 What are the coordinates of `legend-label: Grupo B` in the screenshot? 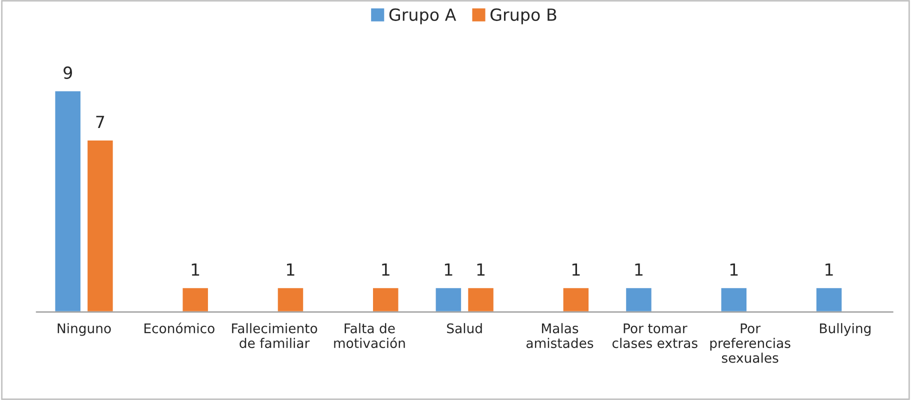 It's located at (523, 16).